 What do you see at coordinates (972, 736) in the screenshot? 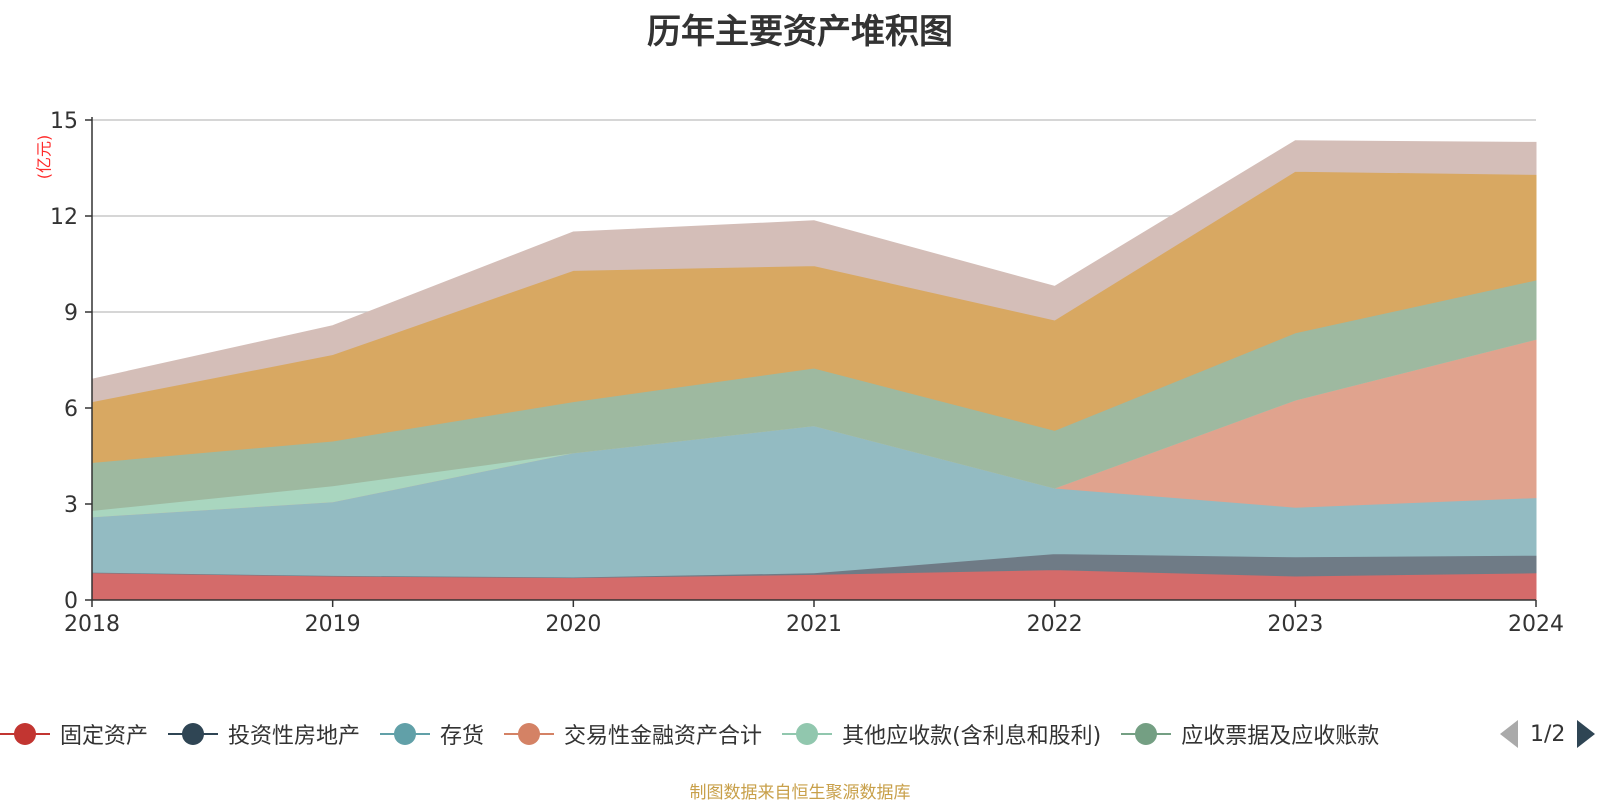
I see `legend-label: 其他应收款(含利息和股利)` at bounding box center [972, 736].